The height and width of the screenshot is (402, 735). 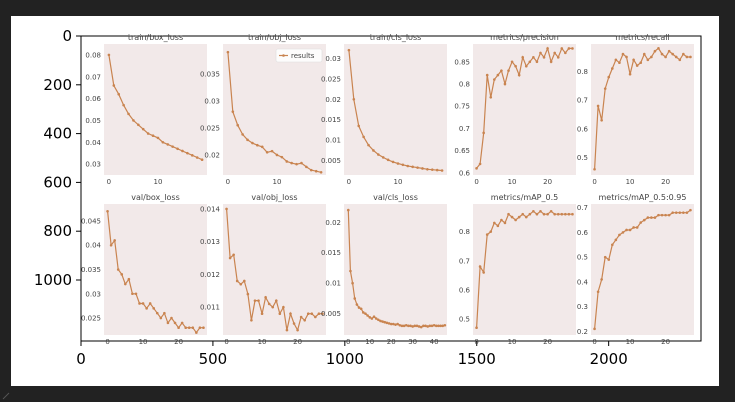 I want to click on image-y-tick-label: 200, so click(x=57, y=85).